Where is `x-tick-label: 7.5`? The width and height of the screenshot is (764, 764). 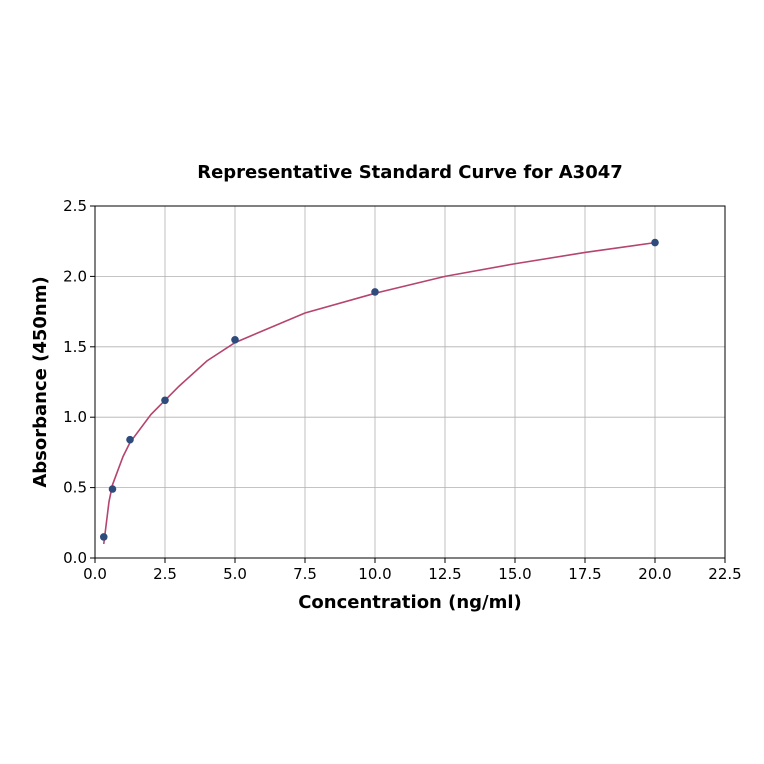
x-tick-label: 7.5 is located at coordinates (305, 574).